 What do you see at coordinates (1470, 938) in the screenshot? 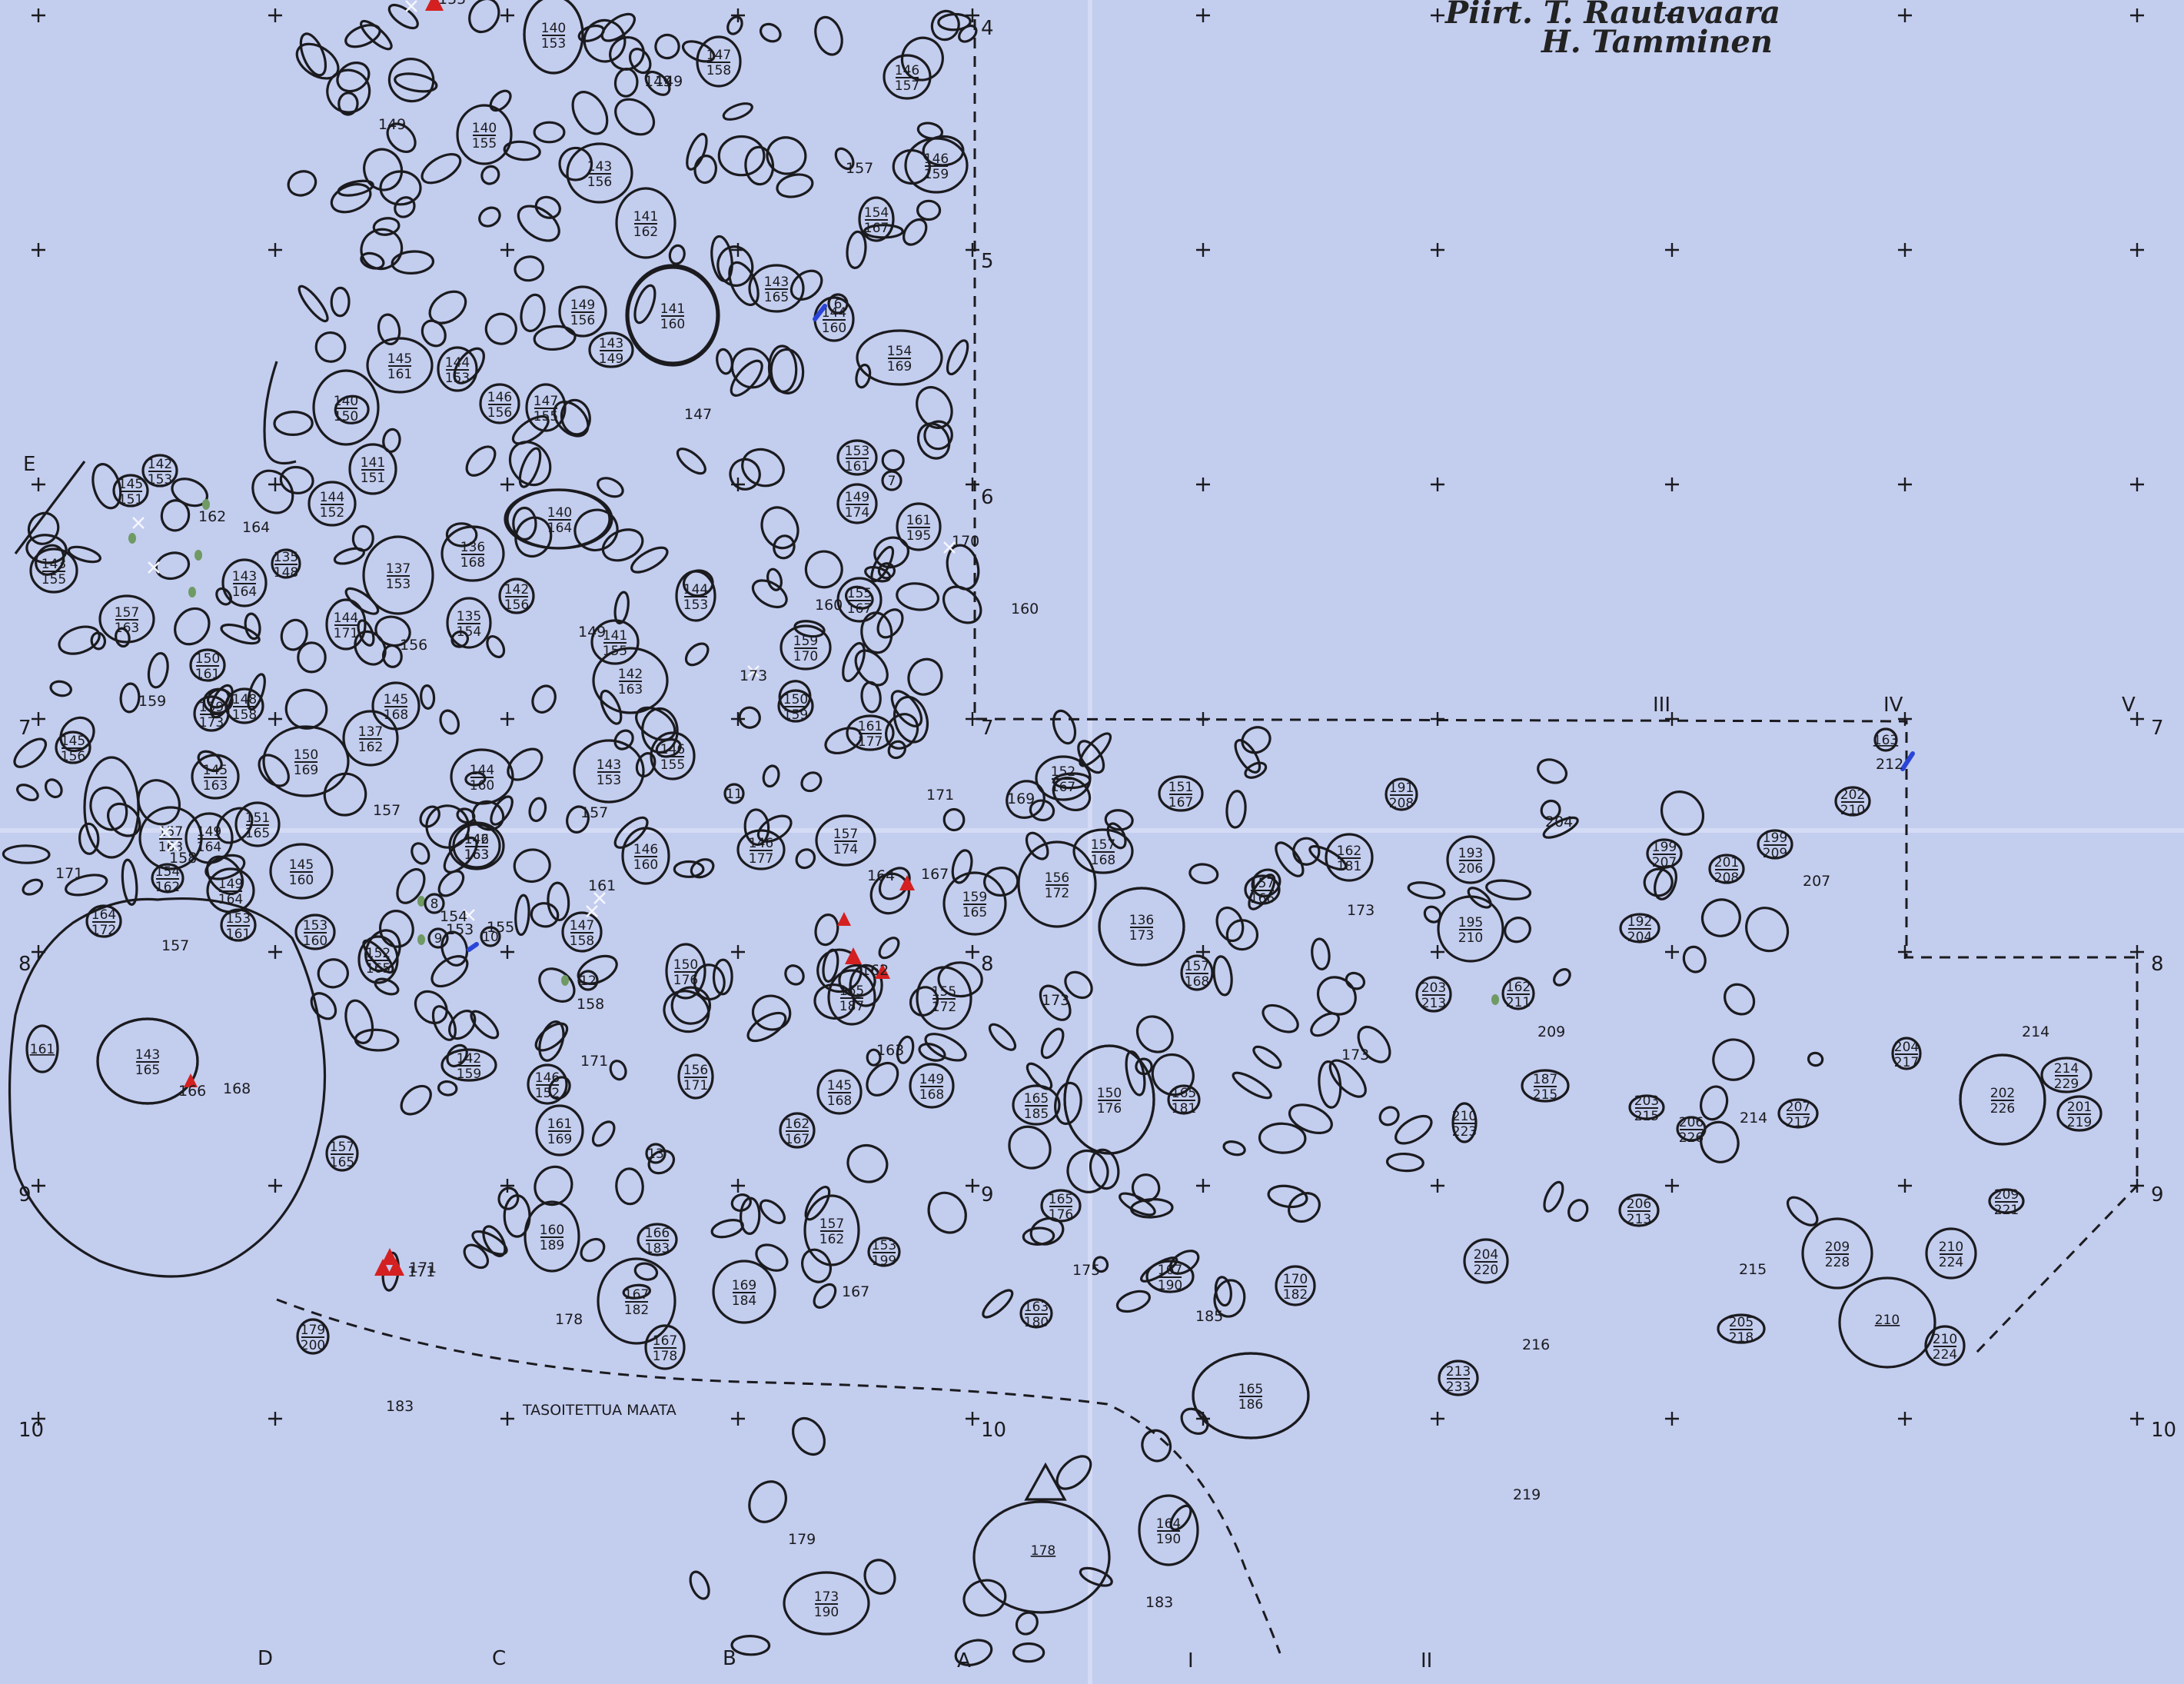
I see `stone-bottom-elevation: 210` at bounding box center [1470, 938].